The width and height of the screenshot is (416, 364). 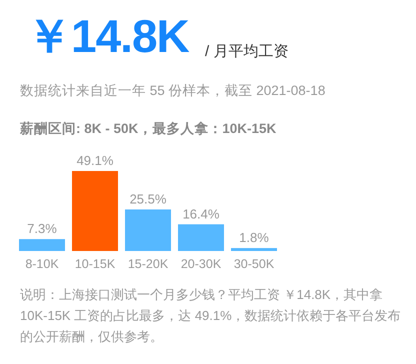 What do you see at coordinates (201, 214) in the screenshot?
I see `data-label: 16.4%` at bounding box center [201, 214].